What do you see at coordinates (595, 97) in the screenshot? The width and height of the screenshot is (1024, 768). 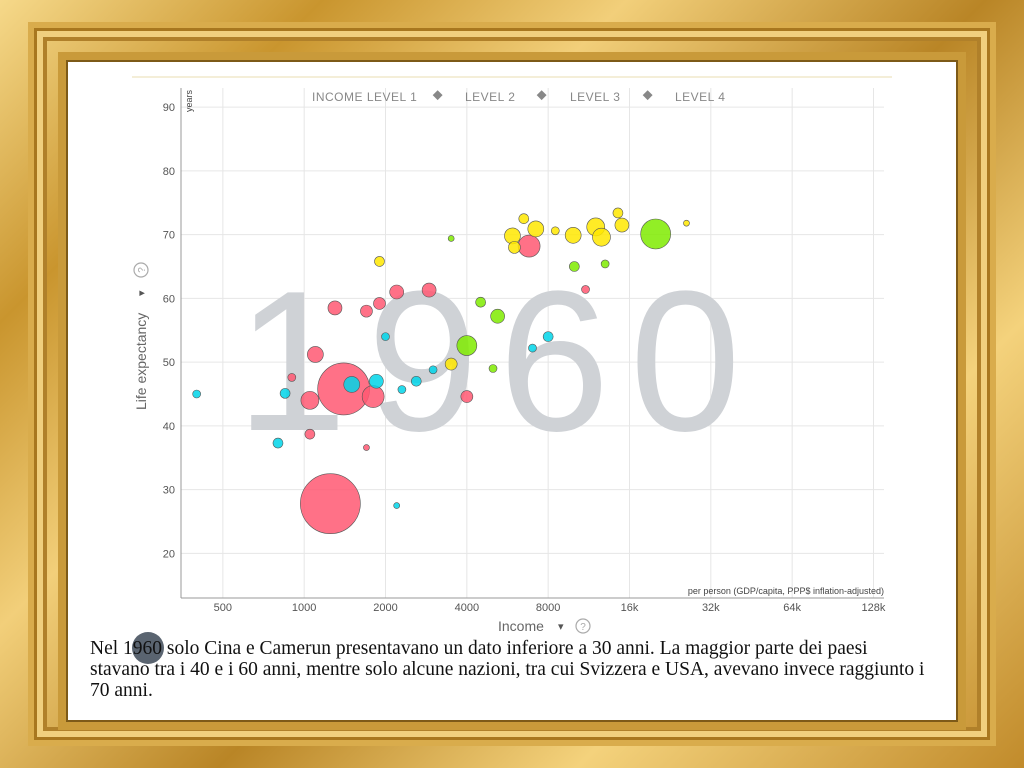 I see `legend-item: LEVEL 3` at bounding box center [595, 97].